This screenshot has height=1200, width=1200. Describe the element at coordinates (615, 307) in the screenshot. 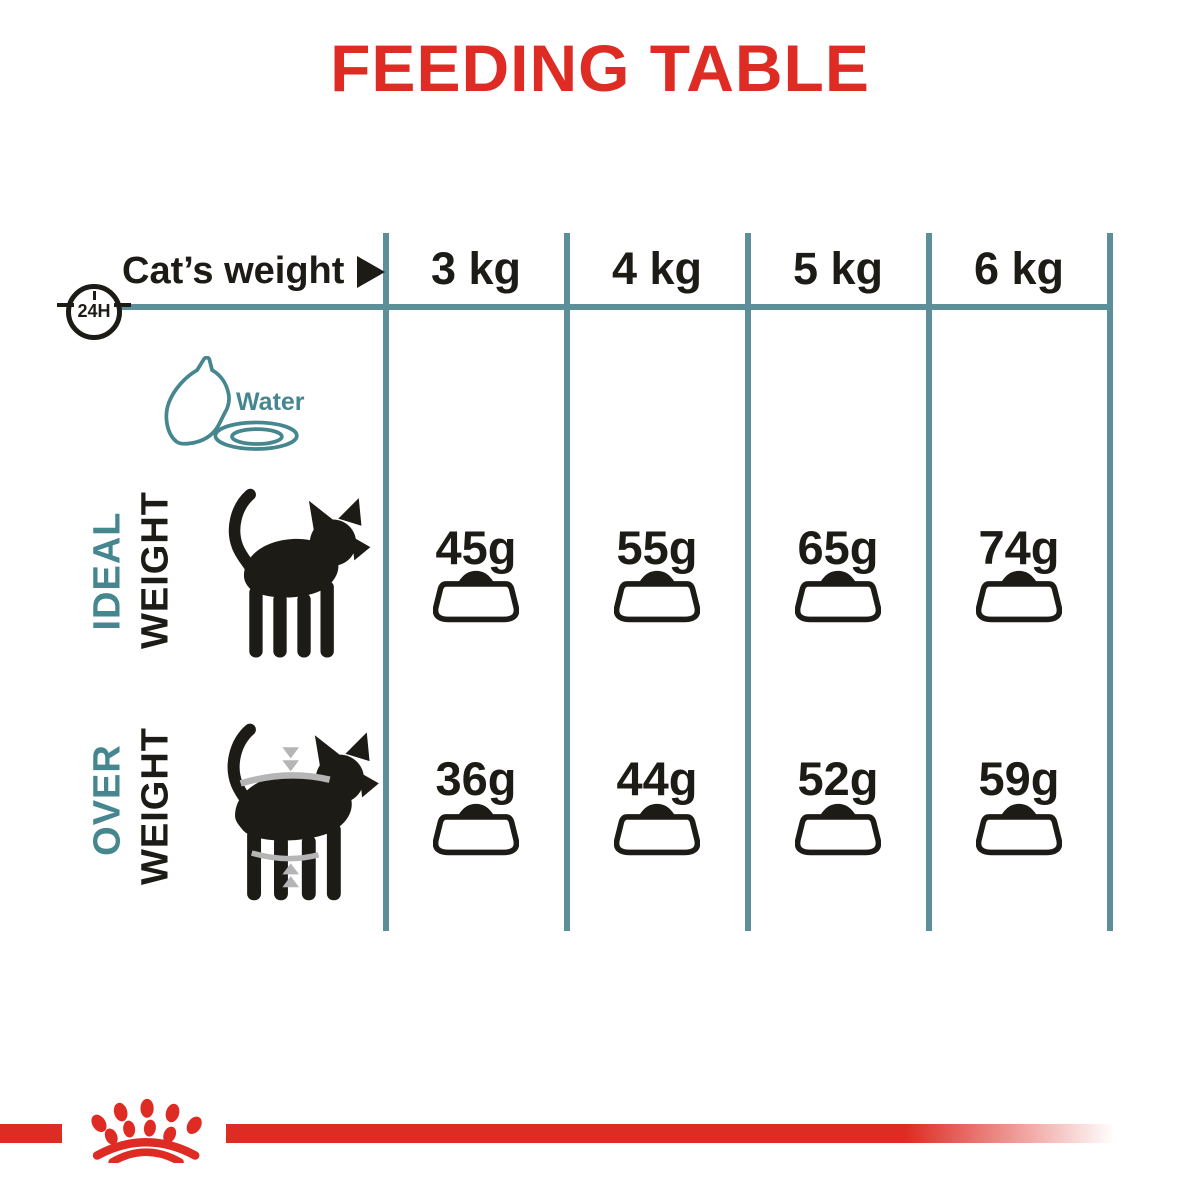

I see `table-header-underline` at that location.